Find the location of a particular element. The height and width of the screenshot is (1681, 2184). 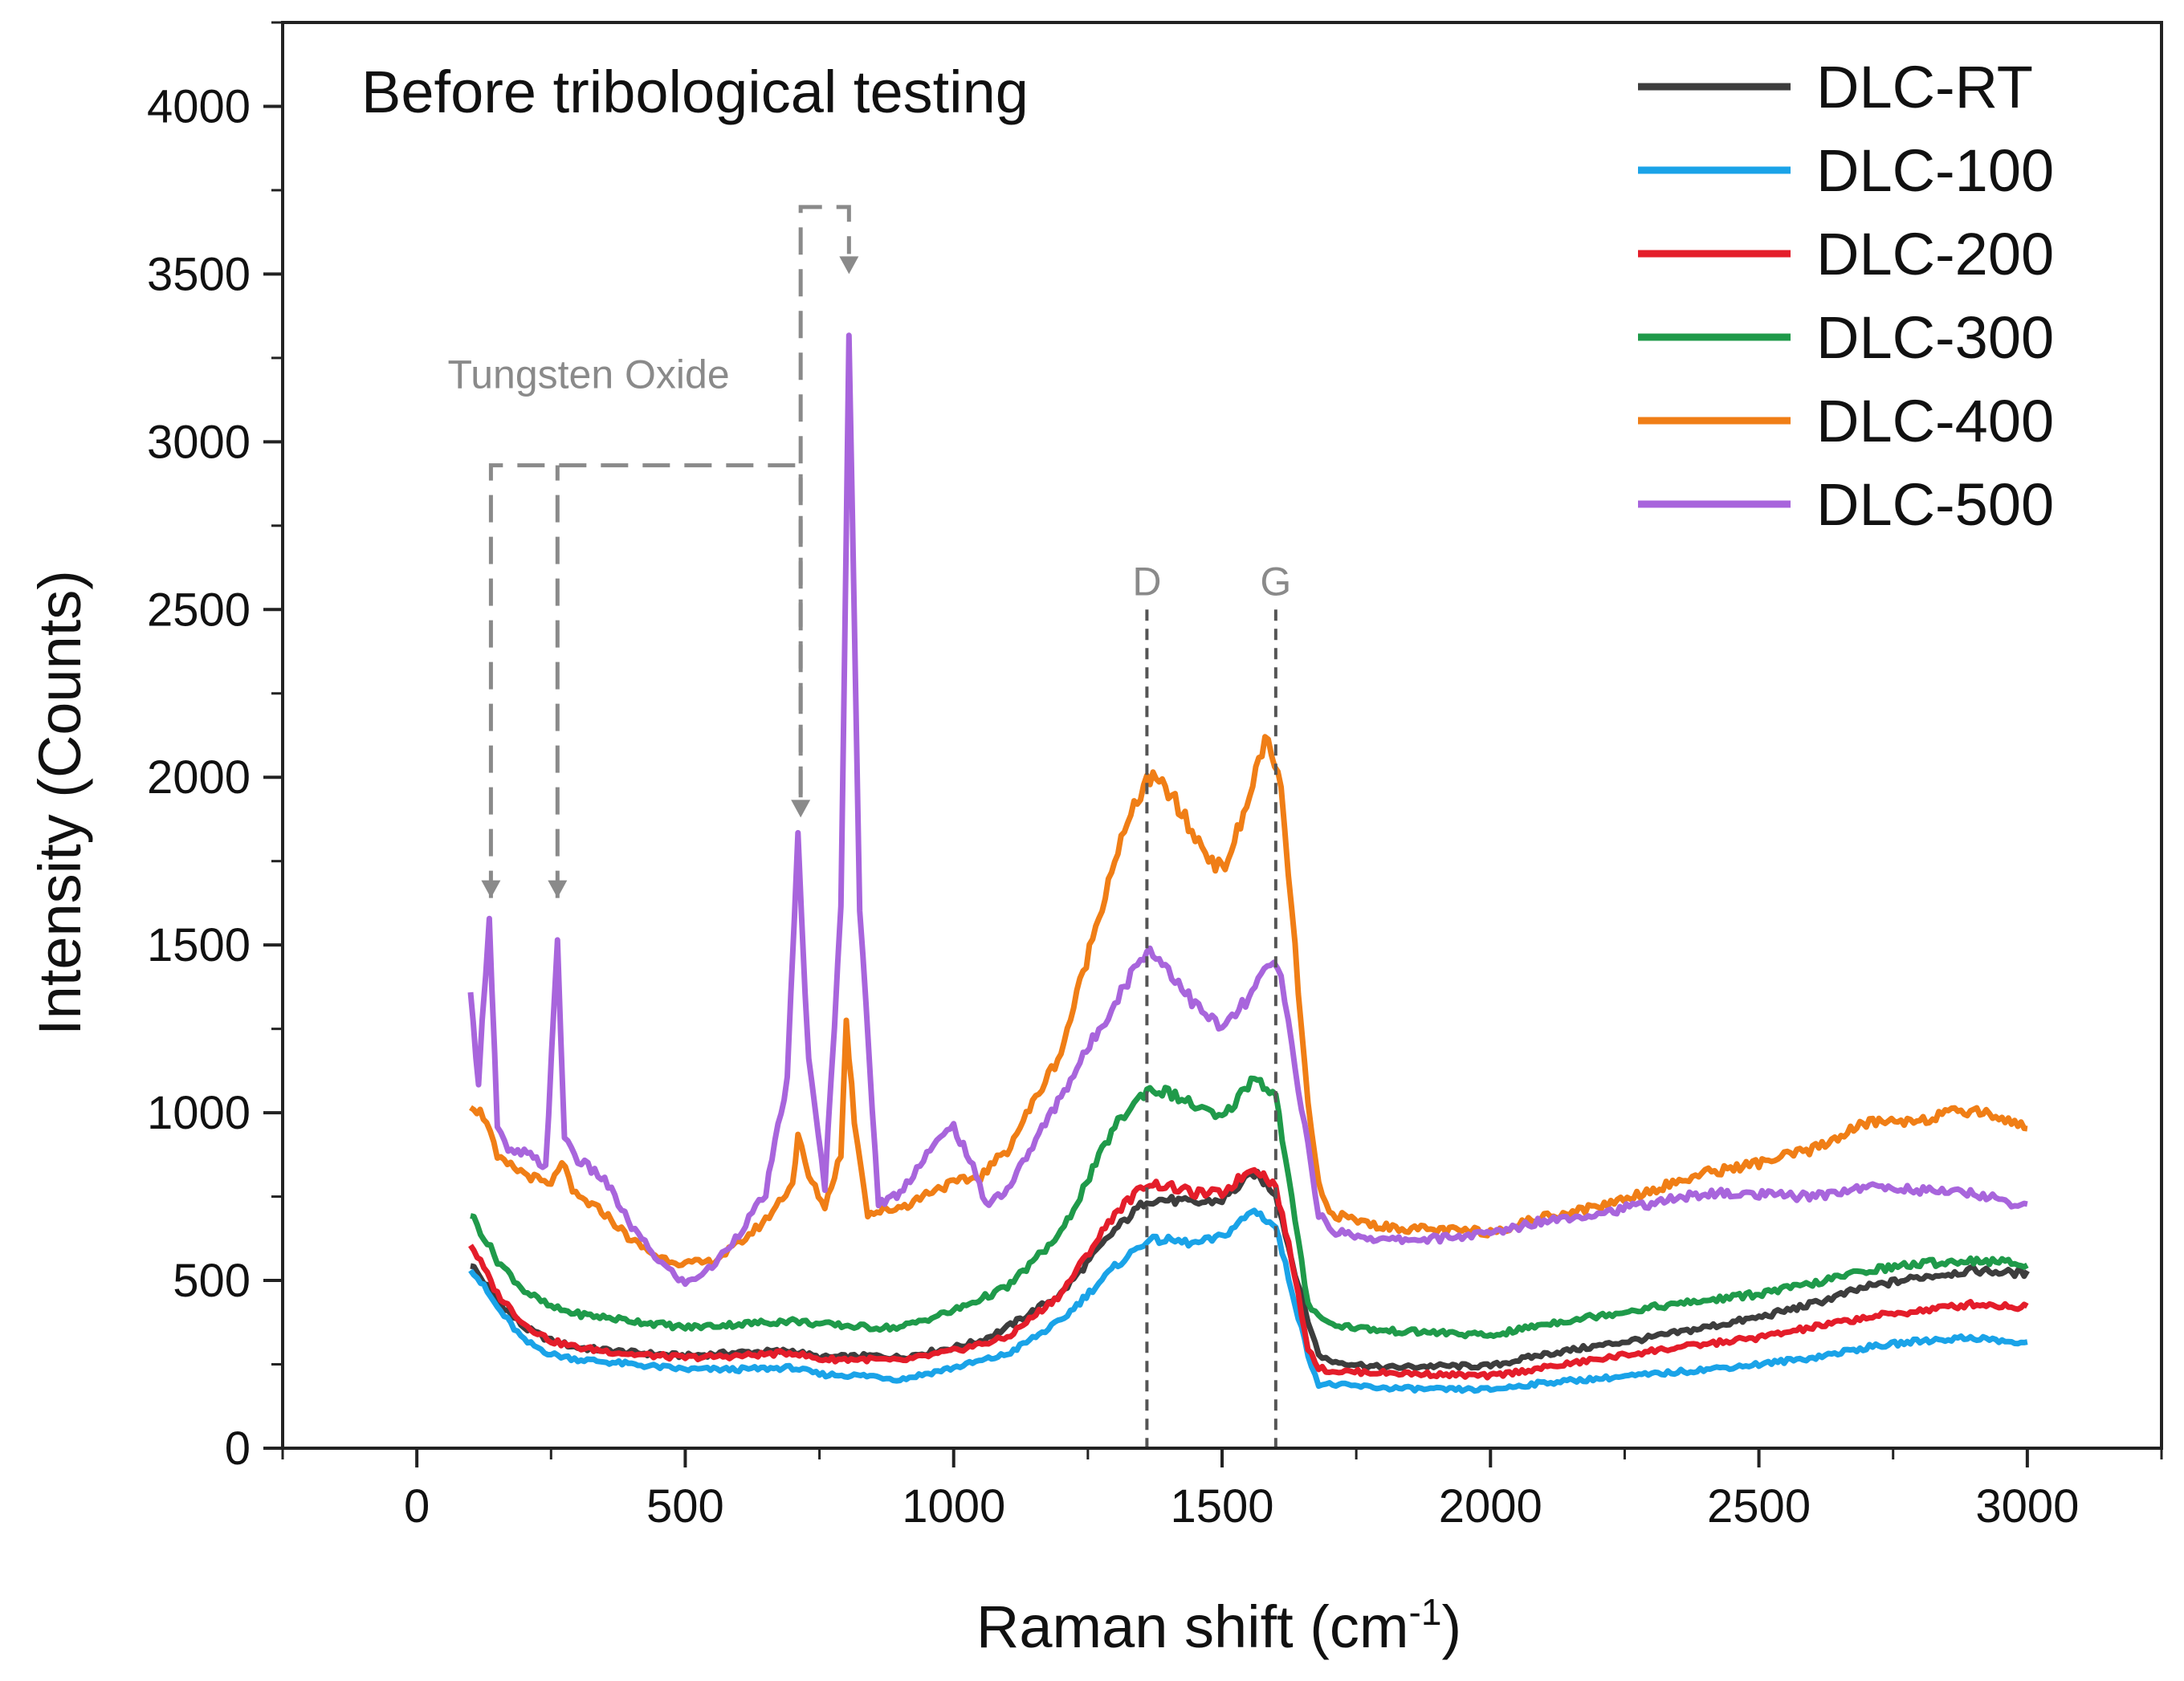

series-line-dlc-rt is located at coordinates (1250, 1271).